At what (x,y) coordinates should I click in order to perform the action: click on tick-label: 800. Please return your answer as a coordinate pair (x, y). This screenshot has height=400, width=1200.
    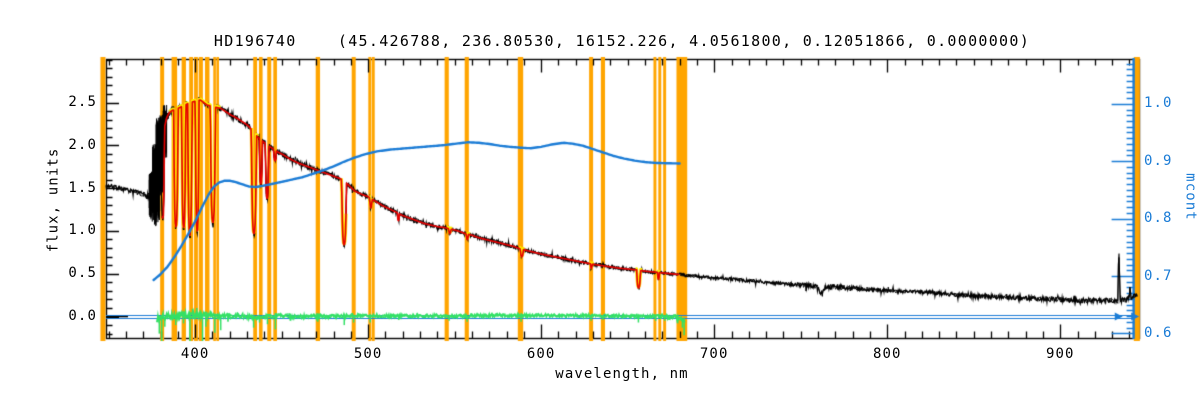
    Looking at the image, I should click on (887, 354).